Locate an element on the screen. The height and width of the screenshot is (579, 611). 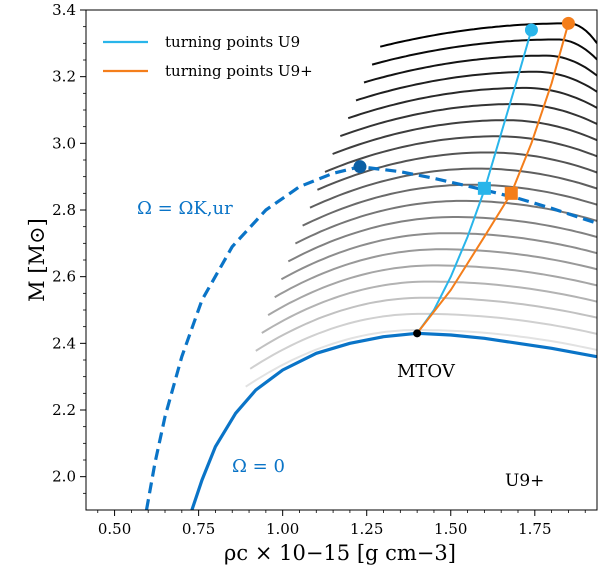
y-axis-title: M [M⊙] is located at coordinates (37, 260).